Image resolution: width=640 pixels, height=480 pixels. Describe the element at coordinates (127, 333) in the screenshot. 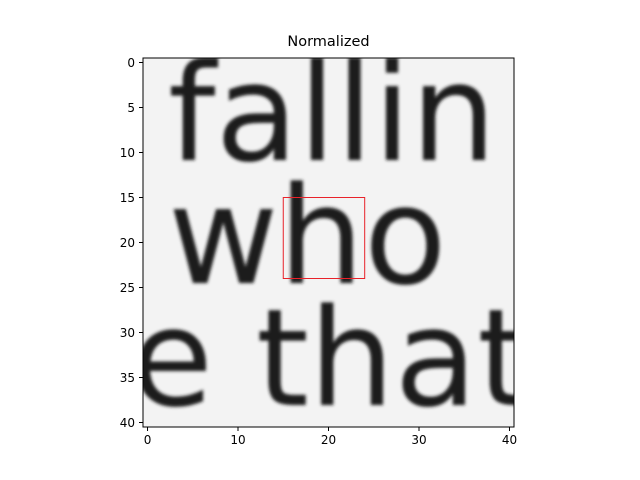

I see `y-tick-label-30: 30` at that location.